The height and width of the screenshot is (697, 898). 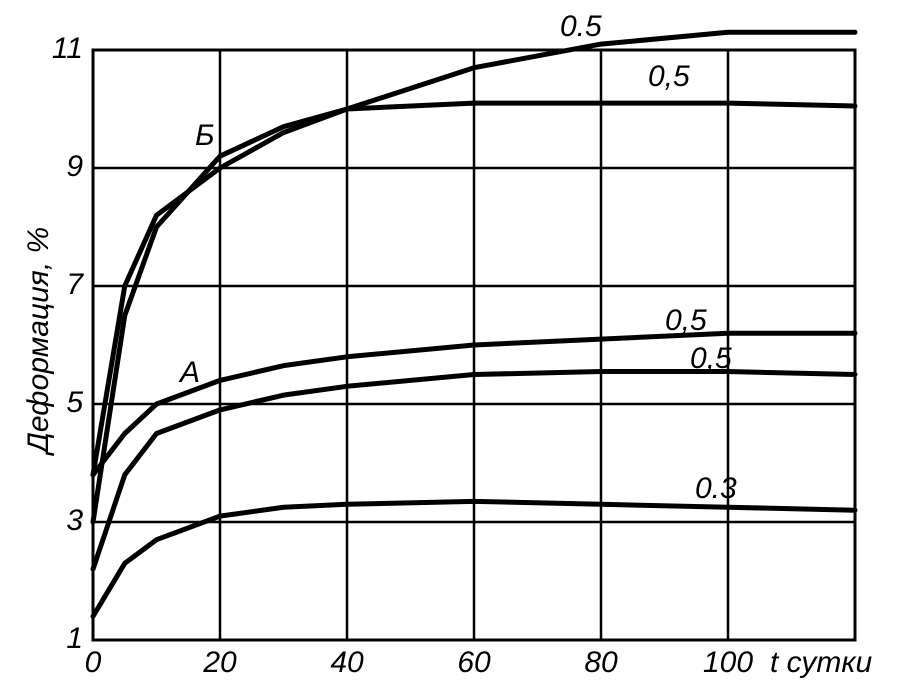 I want to click on x-tick-label: 80, so click(x=601, y=662).